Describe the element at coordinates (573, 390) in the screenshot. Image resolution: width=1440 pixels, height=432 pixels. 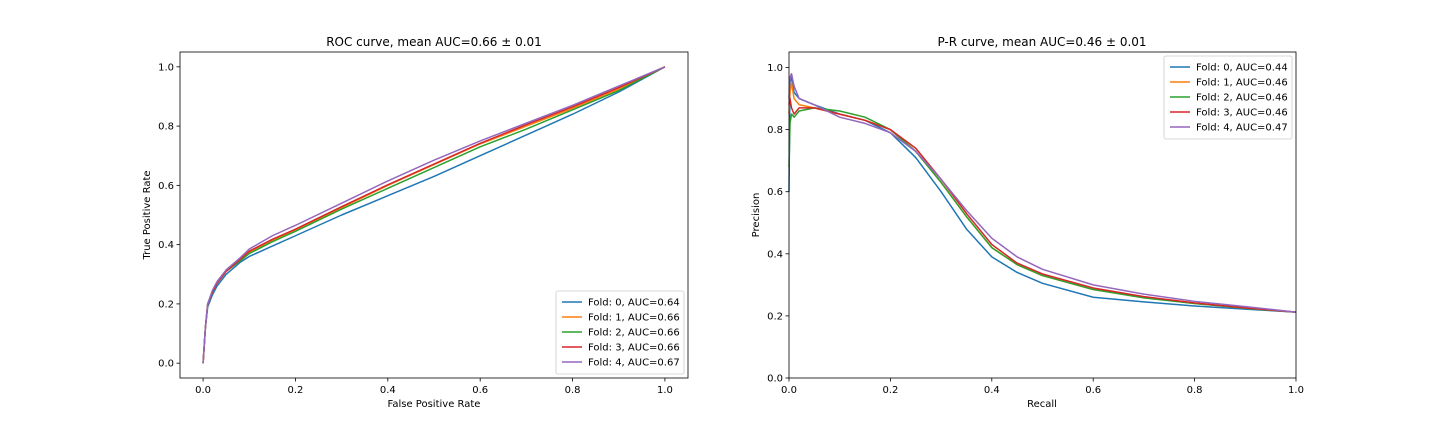
I see `roc-x-tick-label: 0.8` at that location.